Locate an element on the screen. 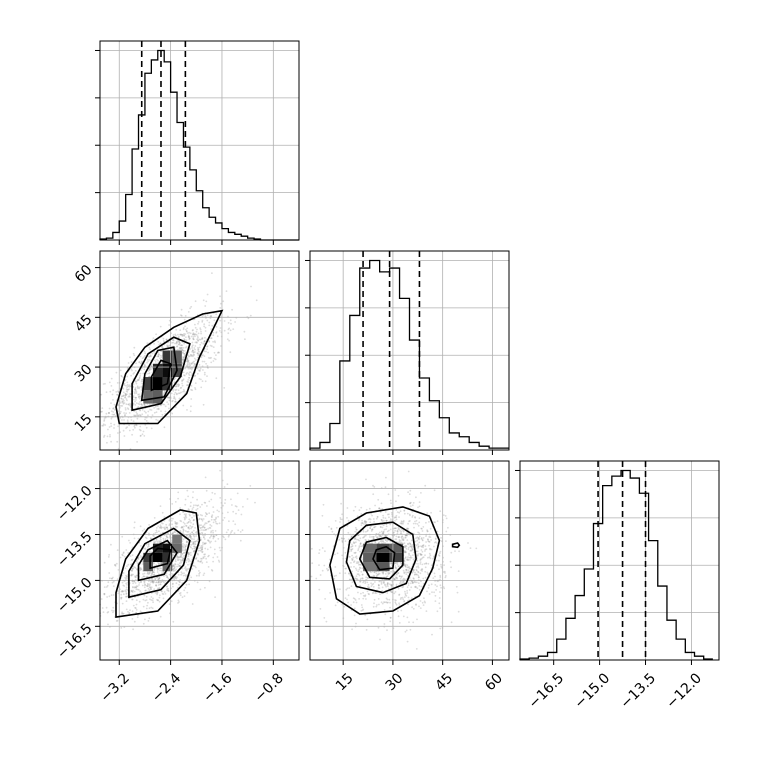 This screenshot has width=760, height=760. panel-axes-frame is located at coordinates (199, 350).